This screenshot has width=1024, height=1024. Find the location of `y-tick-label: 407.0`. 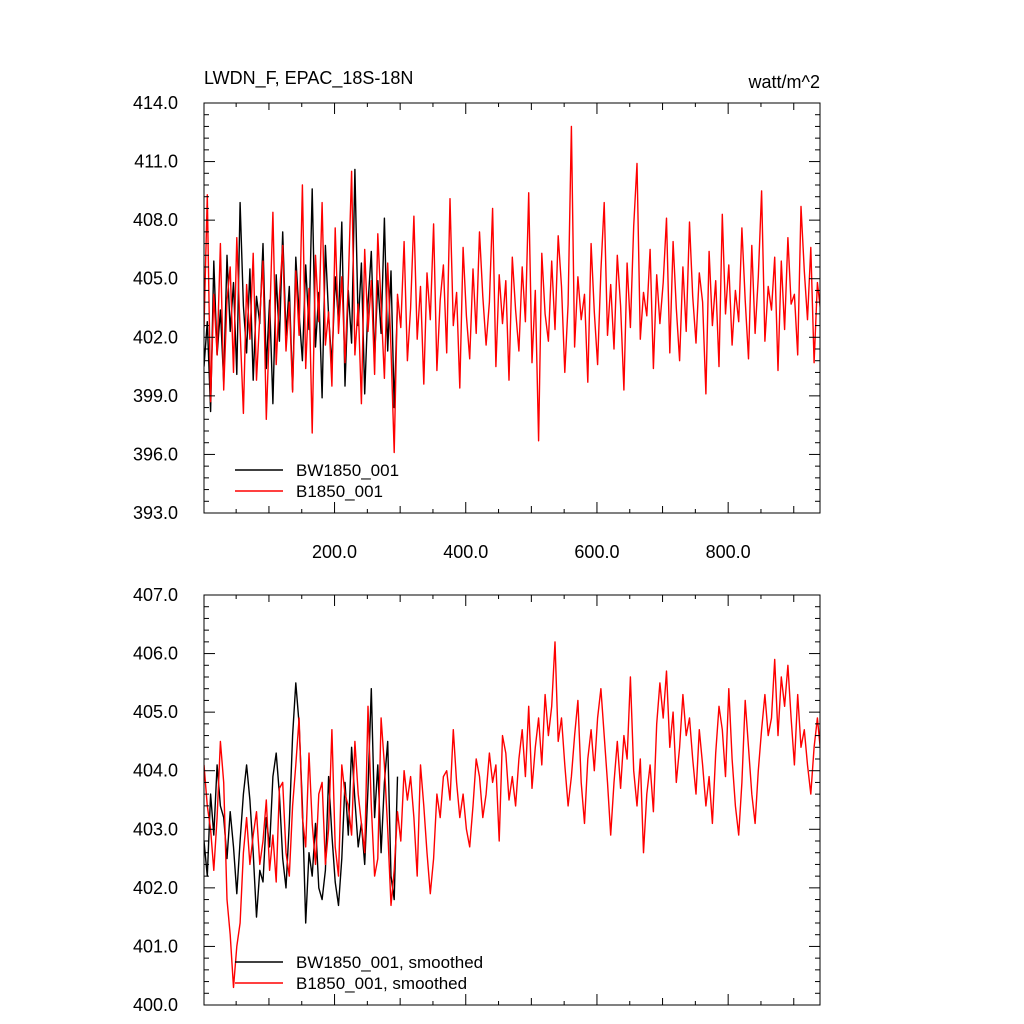

y-tick-label: 407.0 is located at coordinates (155, 595).